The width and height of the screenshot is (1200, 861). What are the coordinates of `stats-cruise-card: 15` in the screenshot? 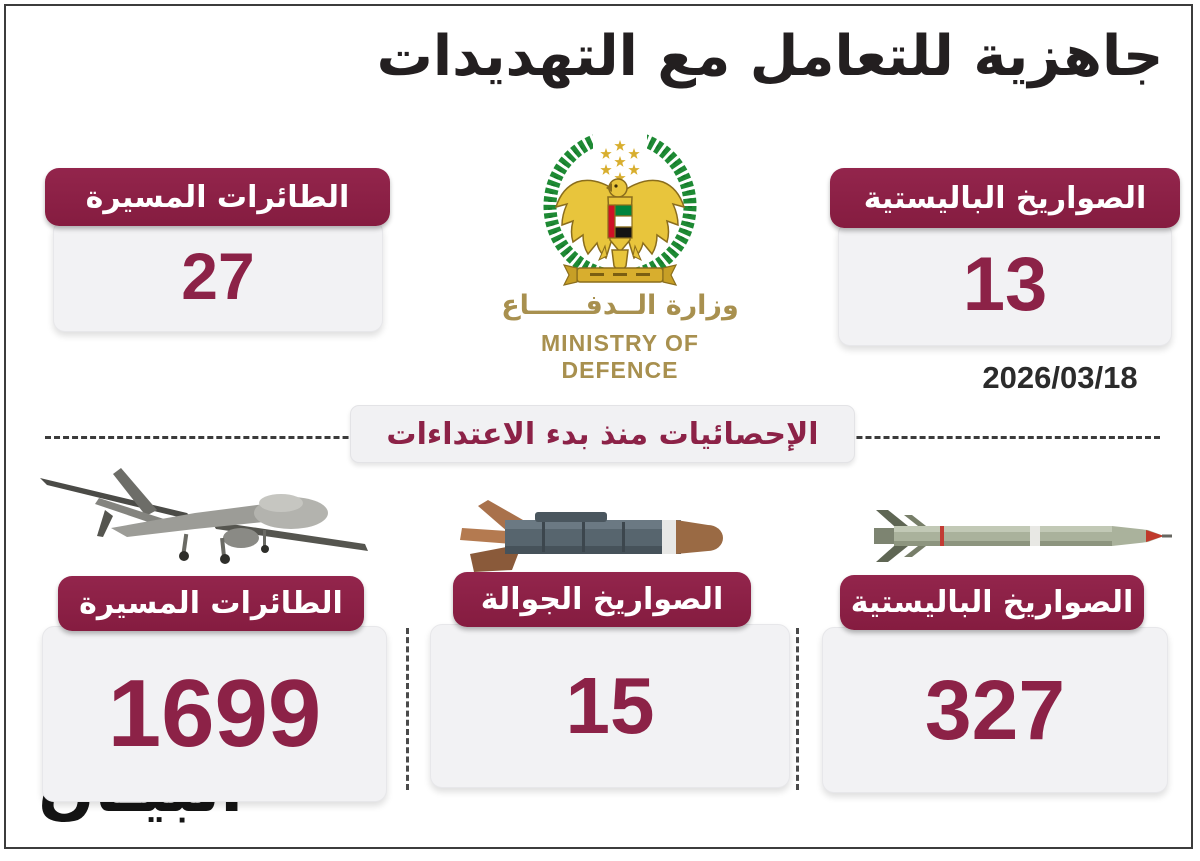 It's located at (610, 706).